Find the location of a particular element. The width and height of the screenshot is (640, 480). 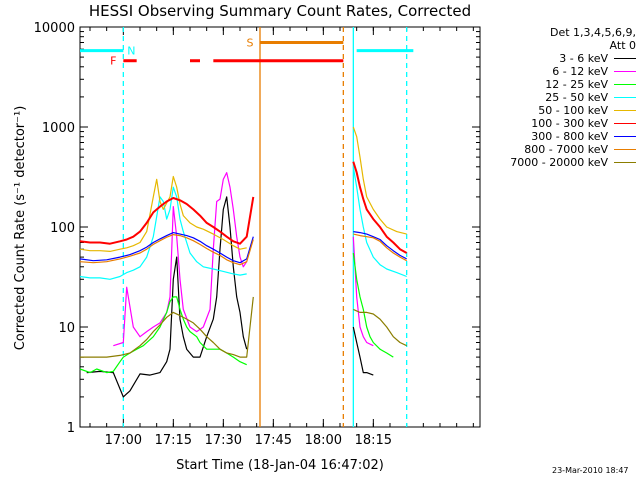

legend-entry: 25 - 50 keV is located at coordinates (559, 97).